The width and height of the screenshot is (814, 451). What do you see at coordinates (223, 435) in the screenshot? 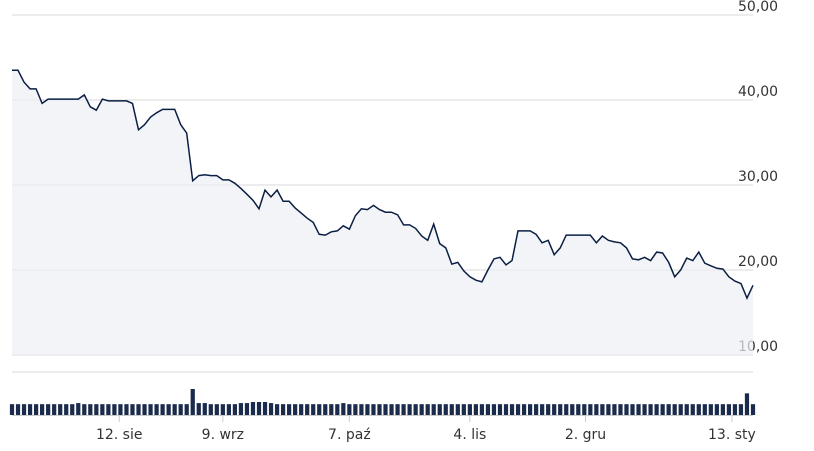
I see `x-tick-label: 9. wrz` at bounding box center [223, 435].